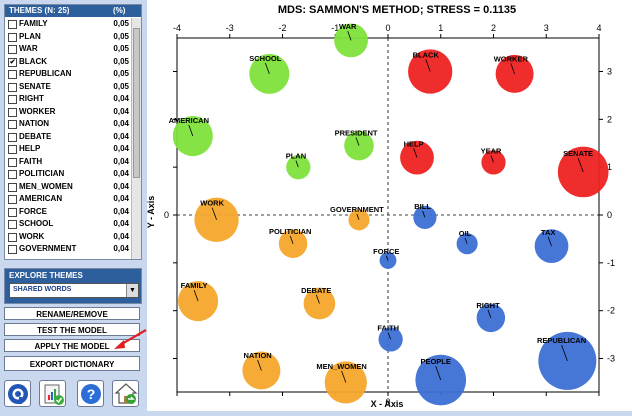 The width and height of the screenshot is (632, 416). What do you see at coordinates (68, 212) in the screenshot?
I see `theme-row: FORCE 0,04` at bounding box center [68, 212].